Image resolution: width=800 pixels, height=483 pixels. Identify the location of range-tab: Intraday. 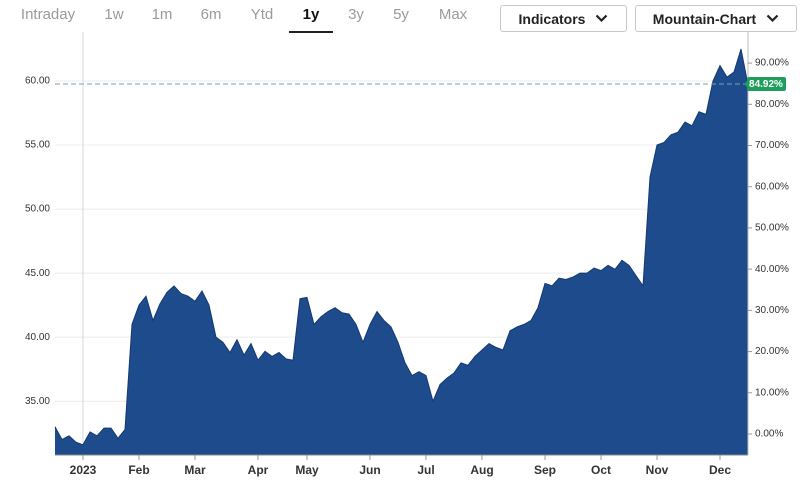
(48, 14).